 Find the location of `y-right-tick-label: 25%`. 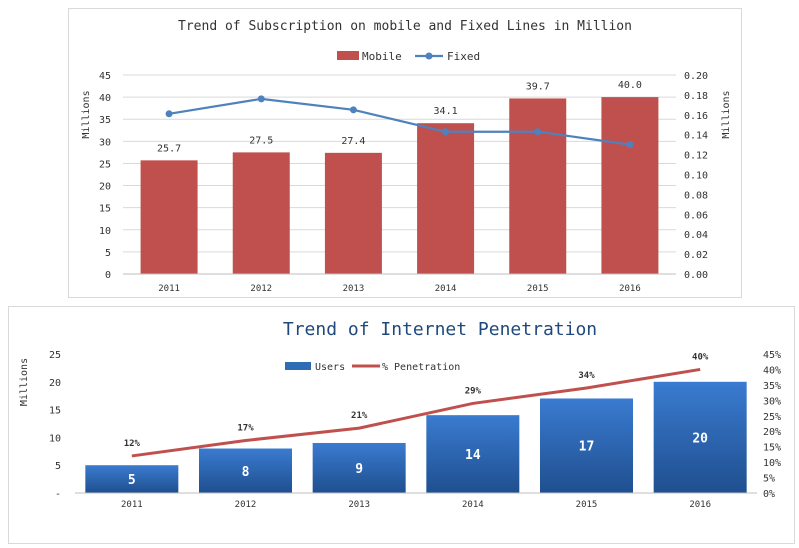

y-right-tick-label: 25% is located at coordinates (772, 417).